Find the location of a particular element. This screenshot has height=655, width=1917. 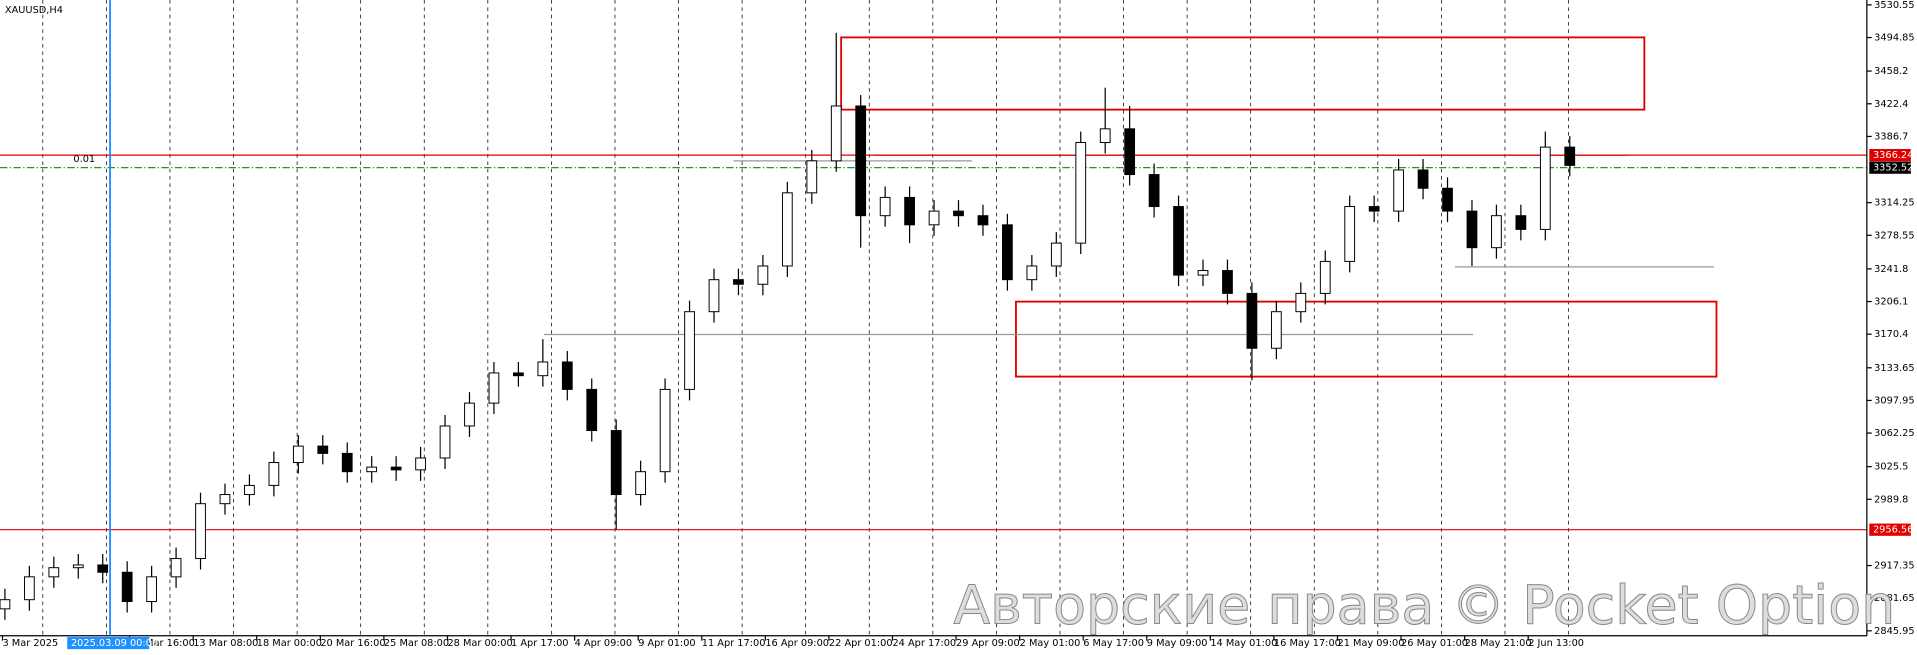

y-tick-label: 2989.8 is located at coordinates (1891, 499).